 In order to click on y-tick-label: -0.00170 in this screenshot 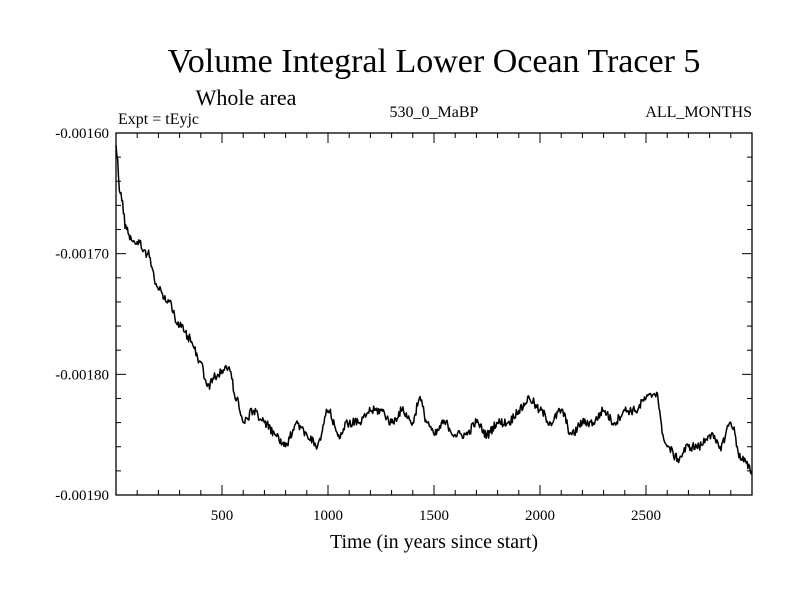, I will do `click(82, 255)`.